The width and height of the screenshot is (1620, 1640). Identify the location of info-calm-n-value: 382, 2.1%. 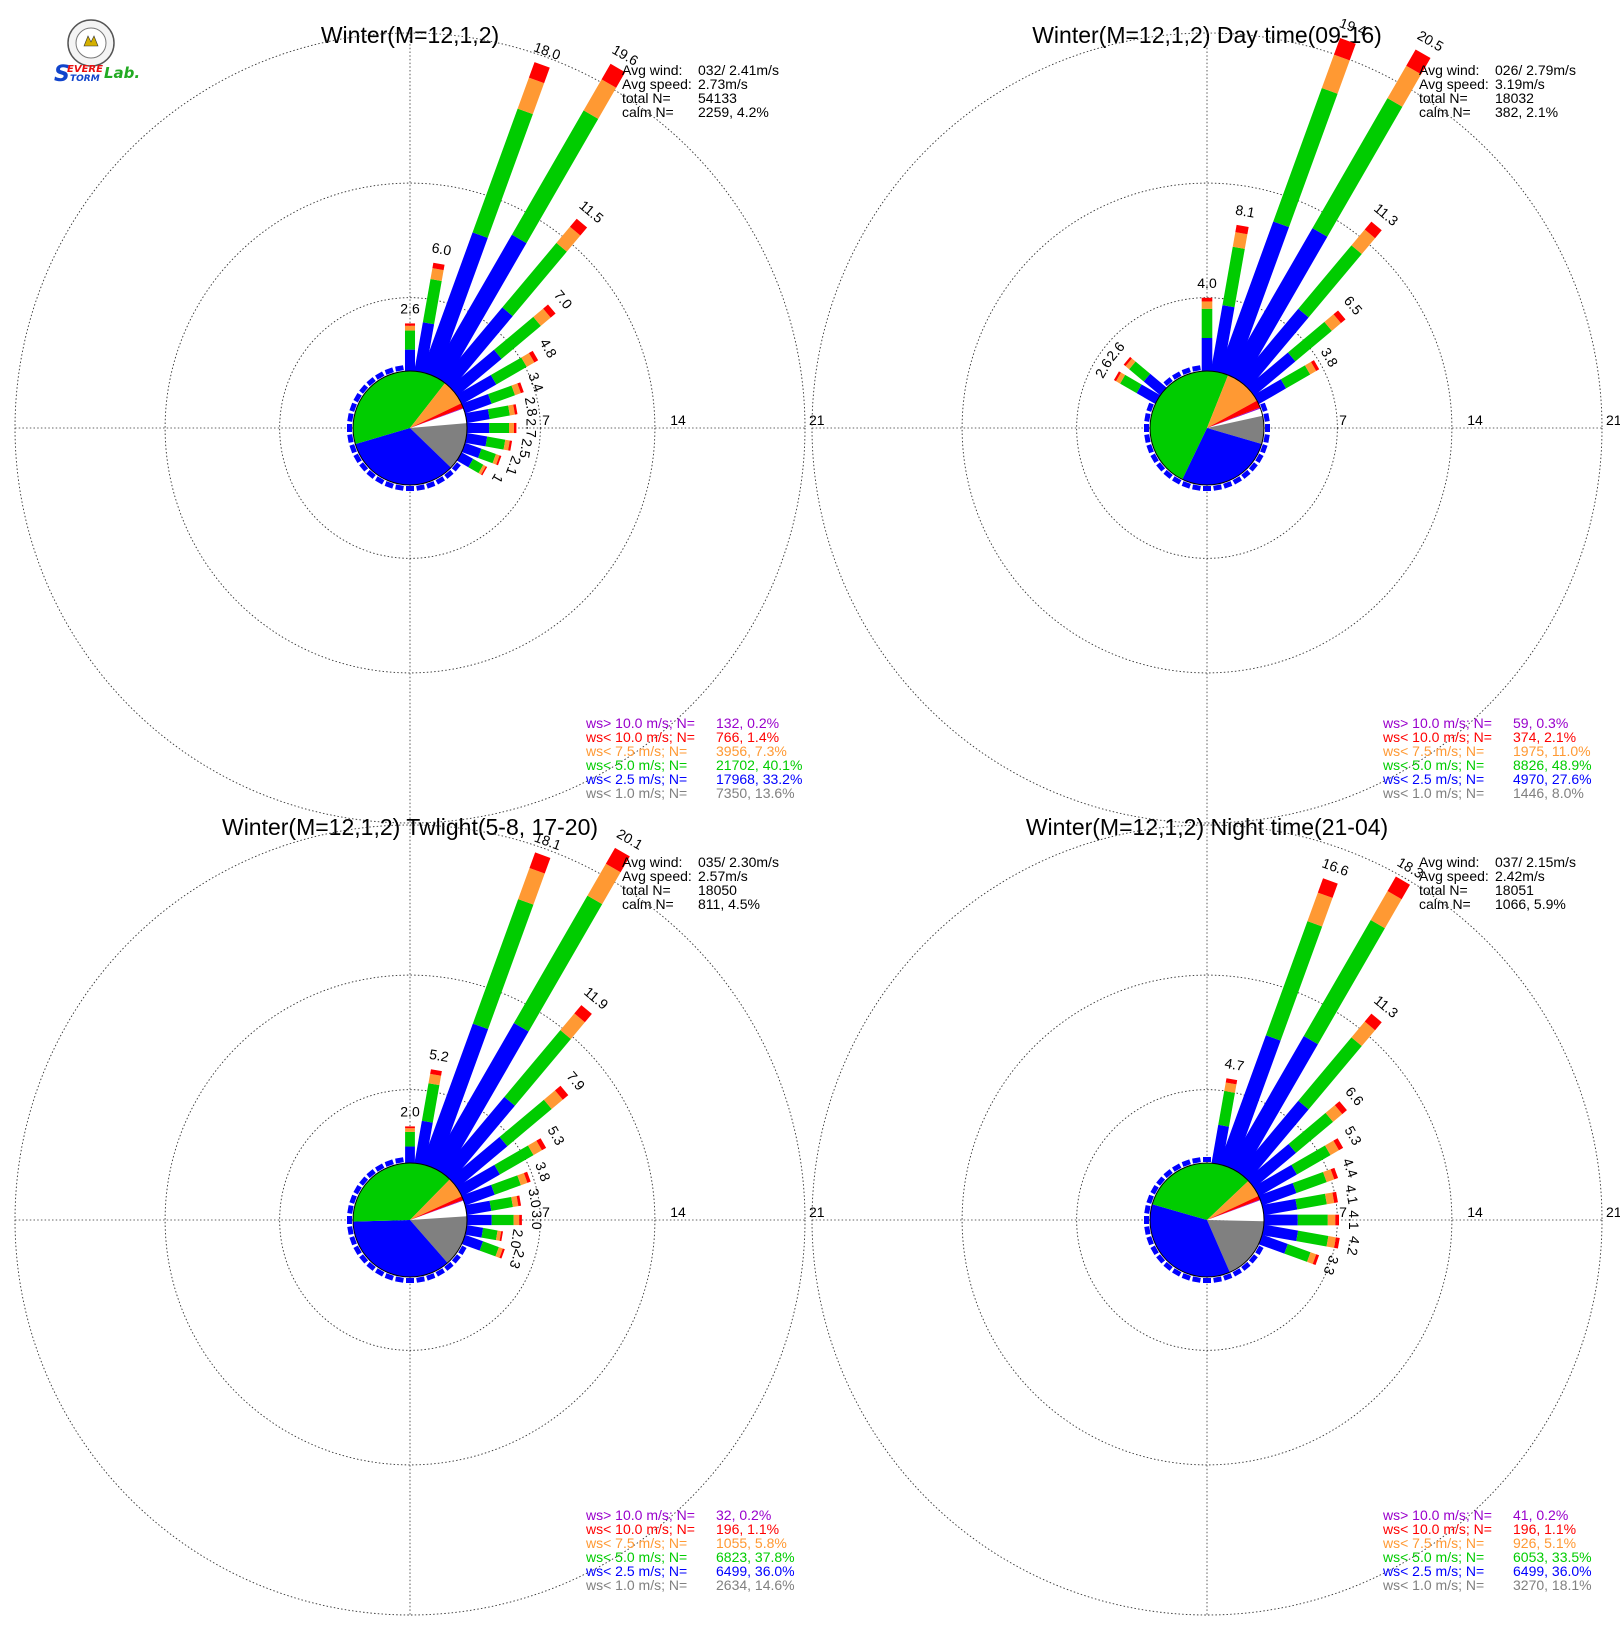
(1526, 112).